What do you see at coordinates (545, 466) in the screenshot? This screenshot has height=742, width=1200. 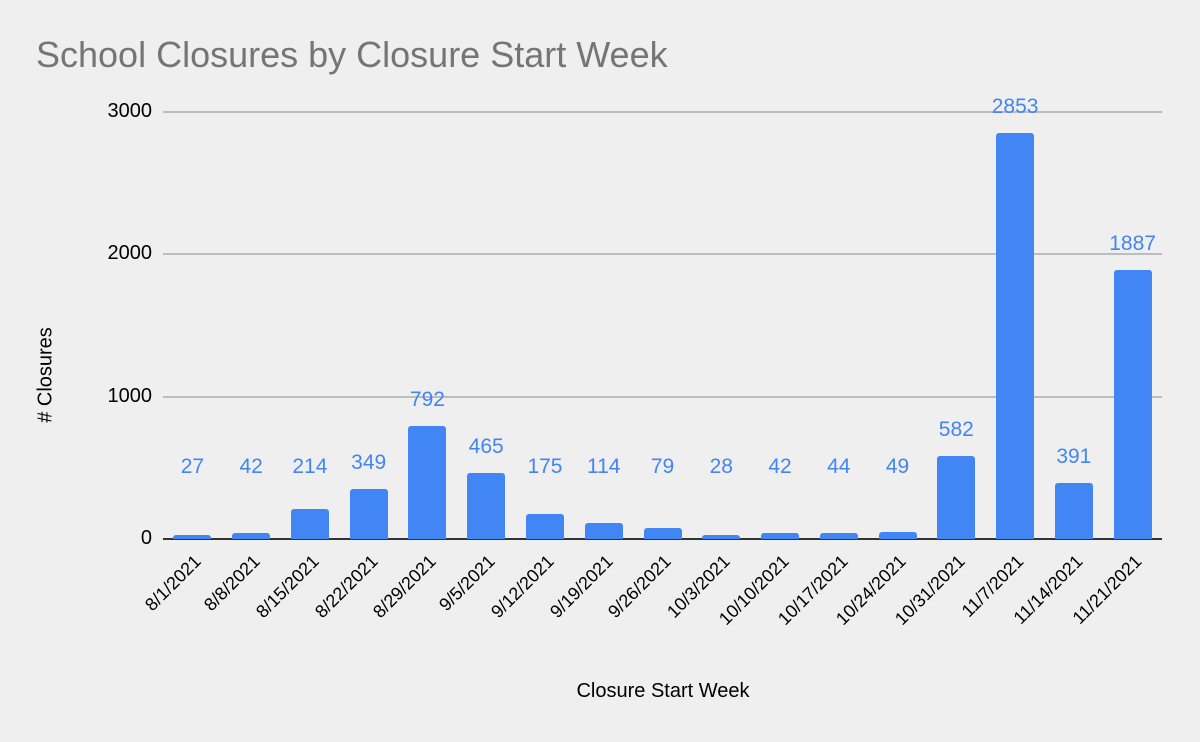 I see `data-label: 175` at bounding box center [545, 466].